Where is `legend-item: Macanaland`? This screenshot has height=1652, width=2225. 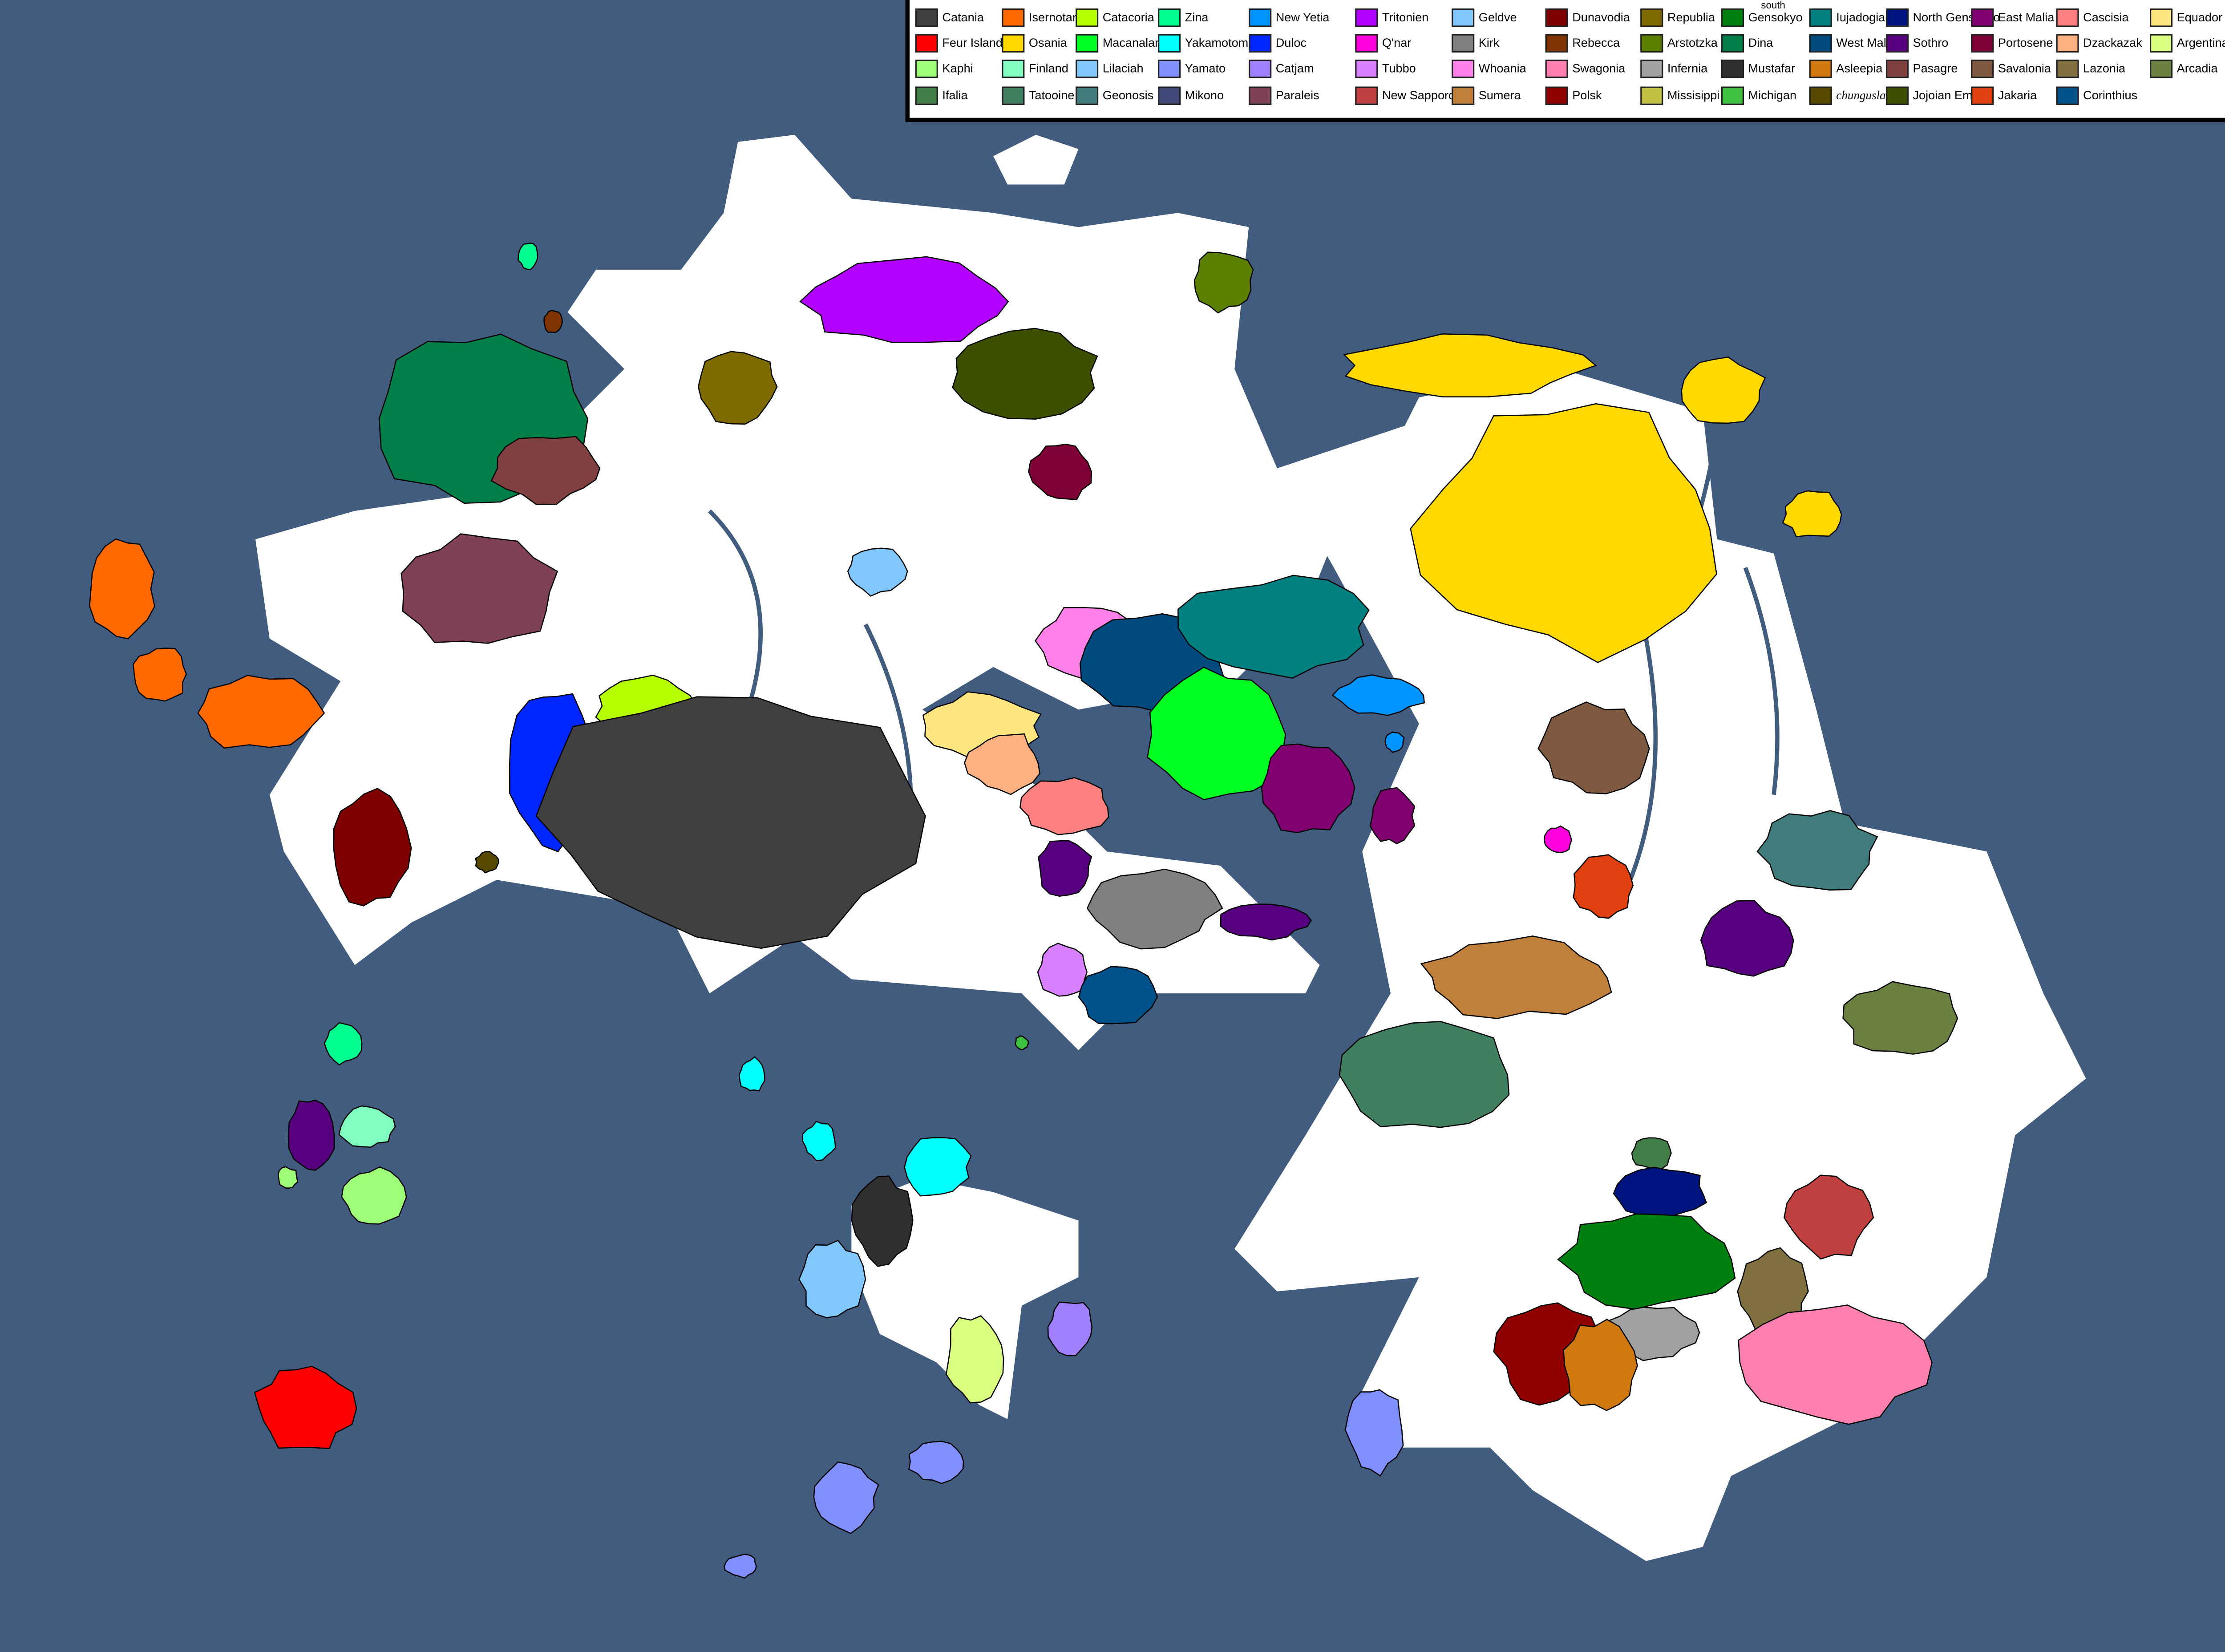
legend-item: Macanaland is located at coordinates (1122, 42).